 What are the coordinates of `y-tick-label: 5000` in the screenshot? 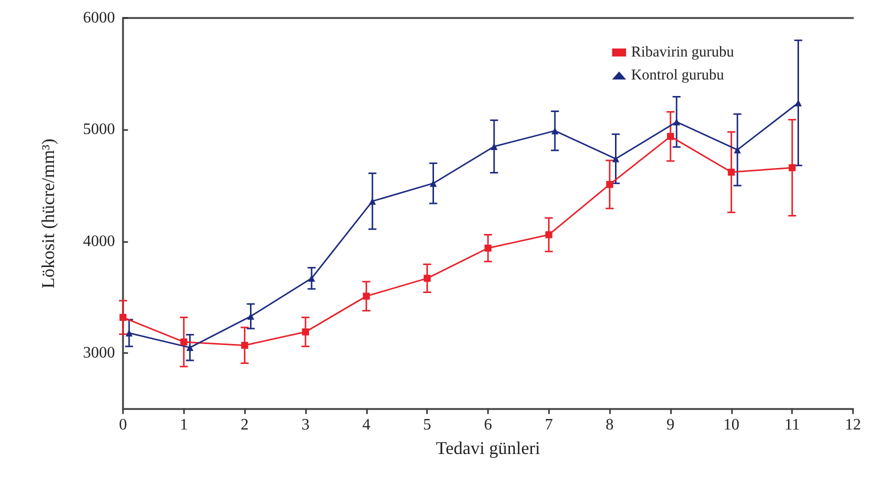 It's located at (99, 129).